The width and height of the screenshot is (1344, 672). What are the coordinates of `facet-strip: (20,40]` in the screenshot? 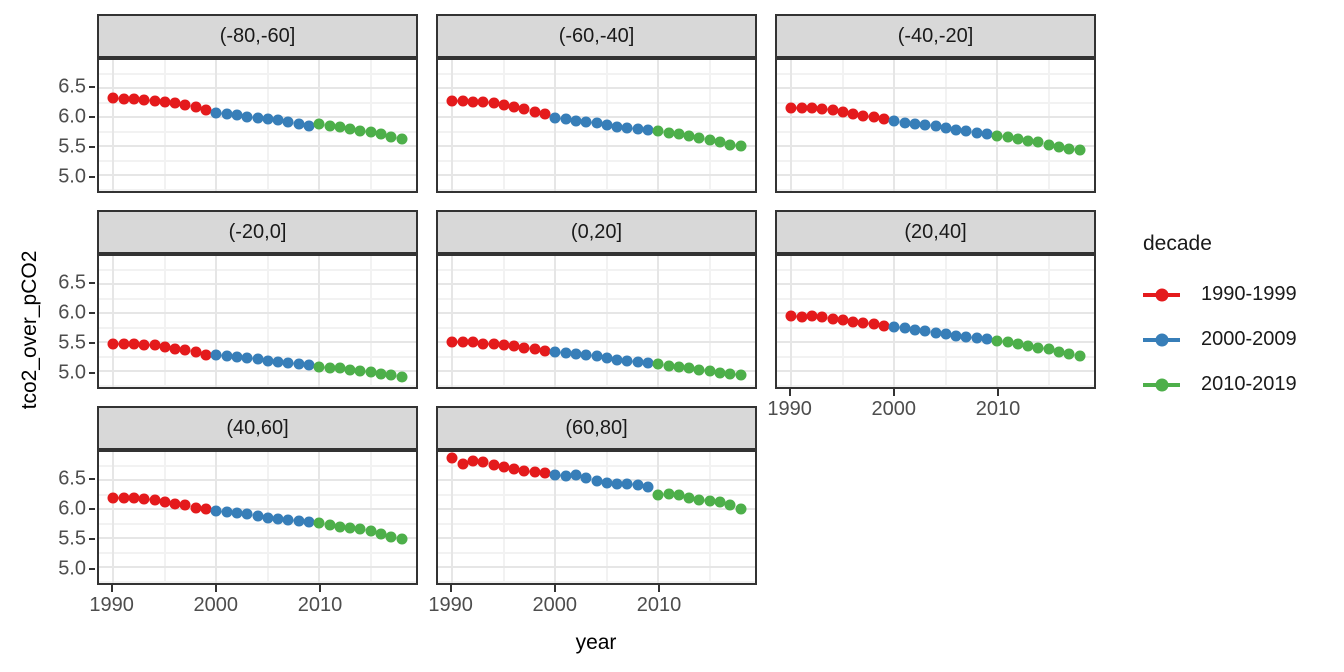 It's located at (935, 232).